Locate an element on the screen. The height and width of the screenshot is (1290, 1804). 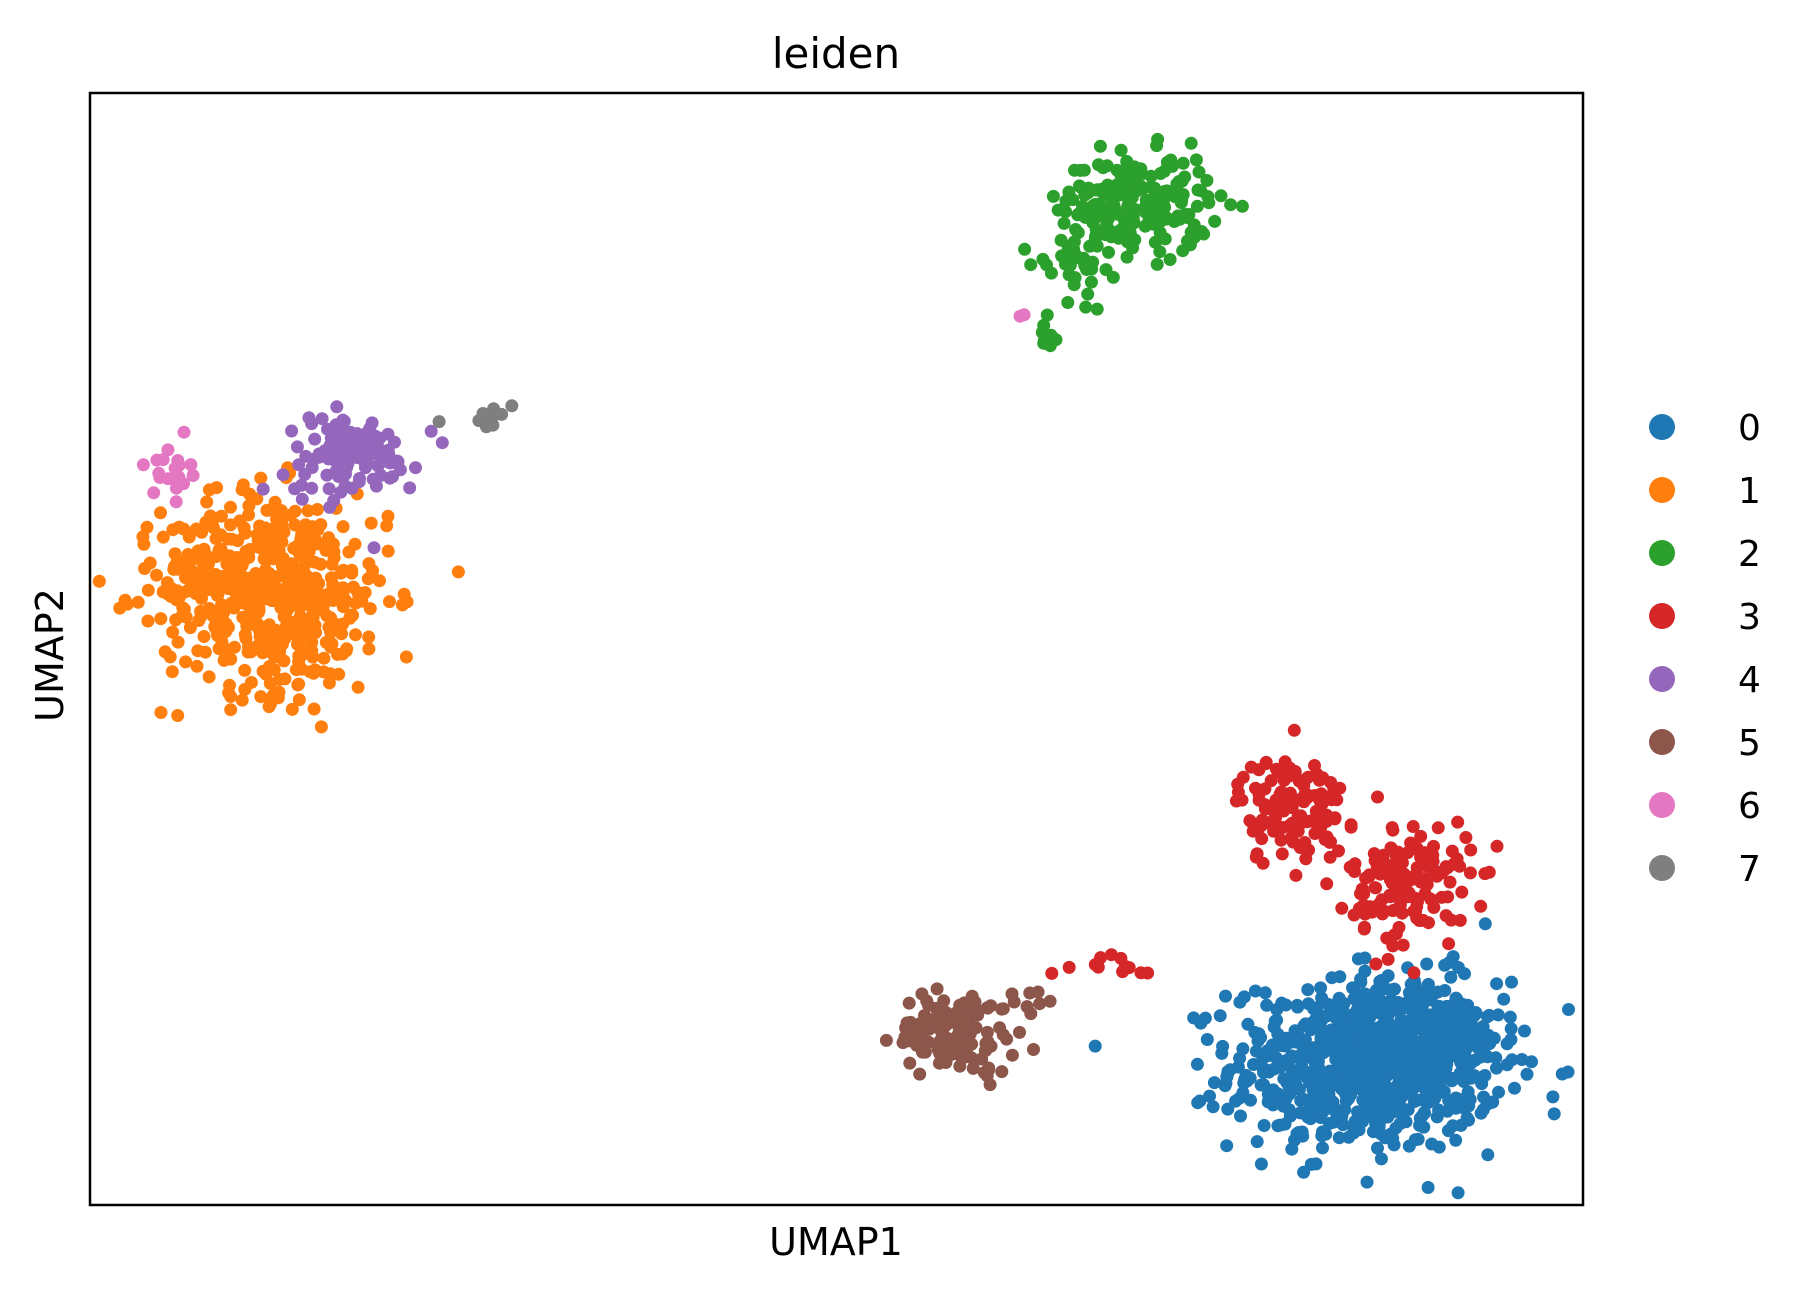
legend-label-7: 7 is located at coordinates (1749, 869).